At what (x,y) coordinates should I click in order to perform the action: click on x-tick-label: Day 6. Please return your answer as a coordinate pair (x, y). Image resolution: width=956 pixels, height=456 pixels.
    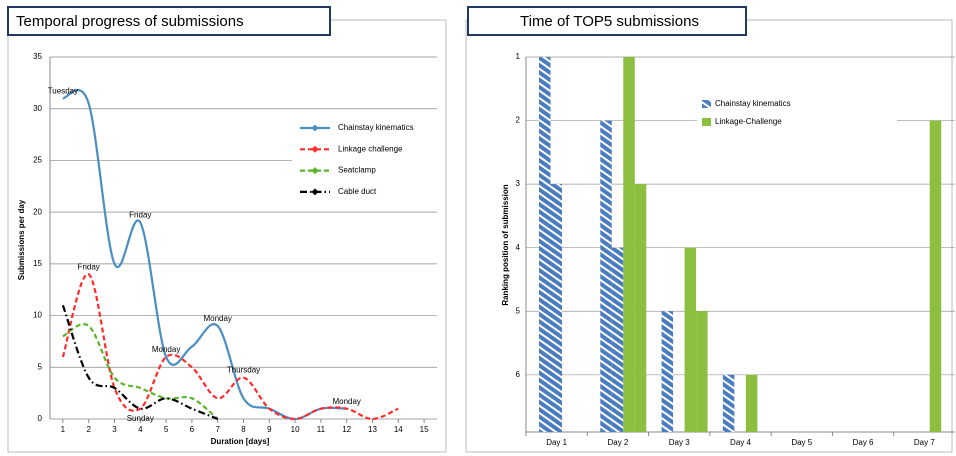
    Looking at the image, I should click on (863, 442).